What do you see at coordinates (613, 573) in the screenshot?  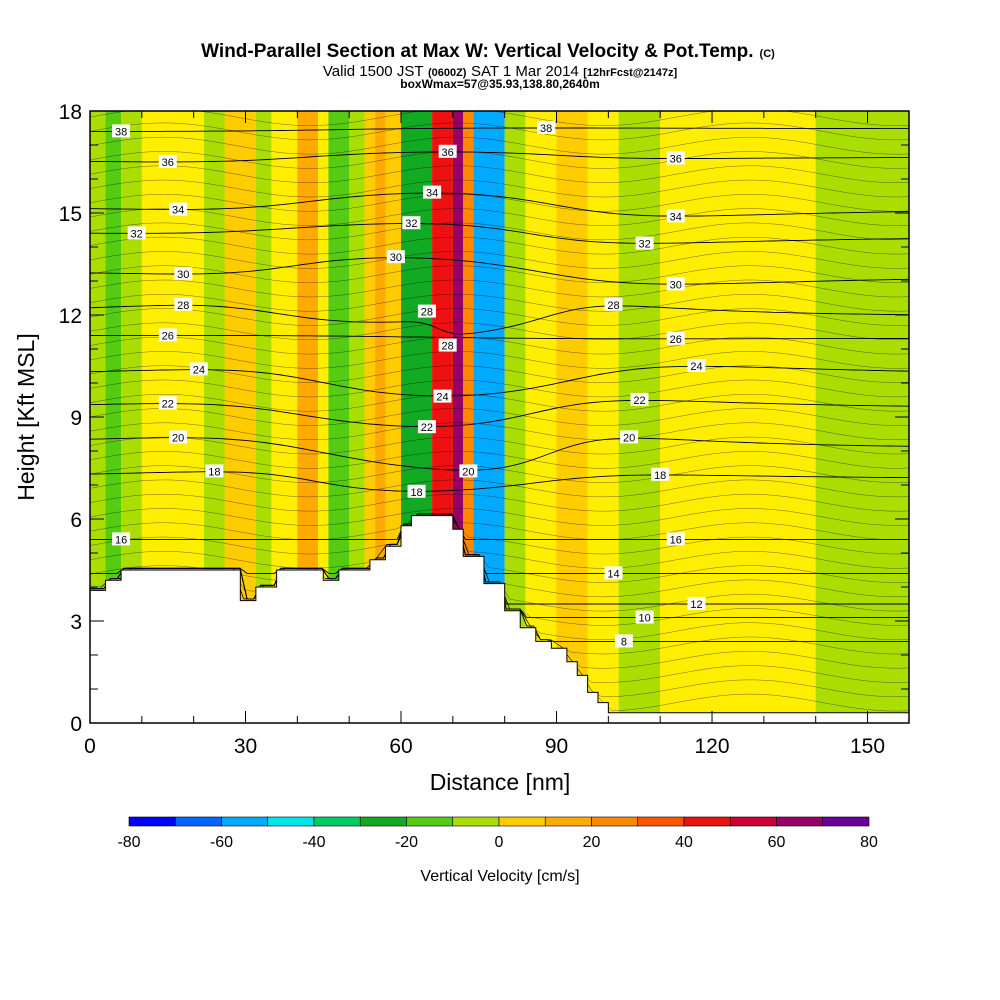 I see `theta-contour-label: 14` at bounding box center [613, 573].